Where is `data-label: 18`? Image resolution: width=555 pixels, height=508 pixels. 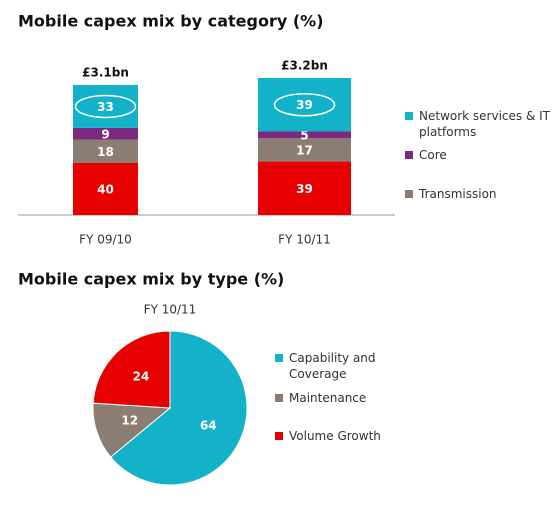
data-label: 18 is located at coordinates (105, 152).